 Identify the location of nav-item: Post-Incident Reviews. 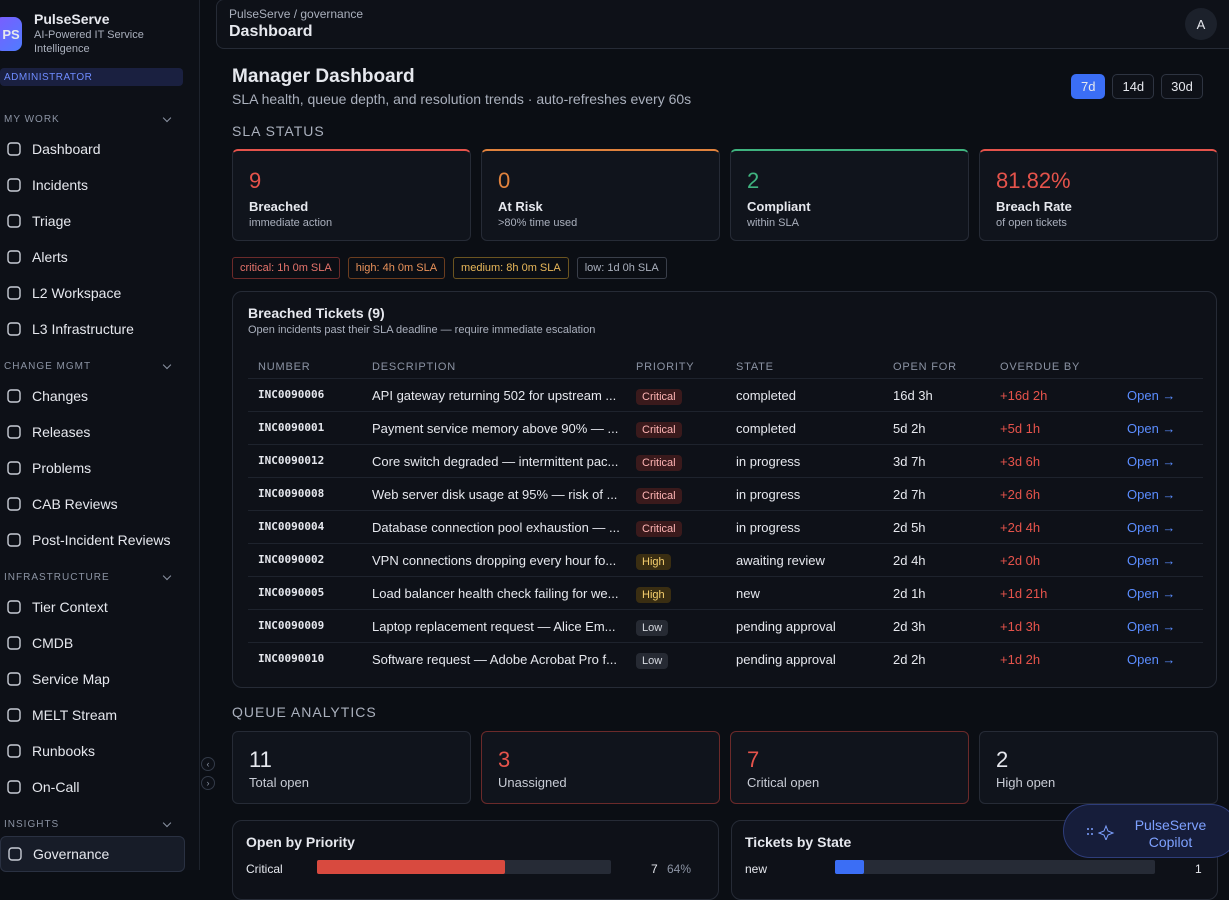
(92, 540).